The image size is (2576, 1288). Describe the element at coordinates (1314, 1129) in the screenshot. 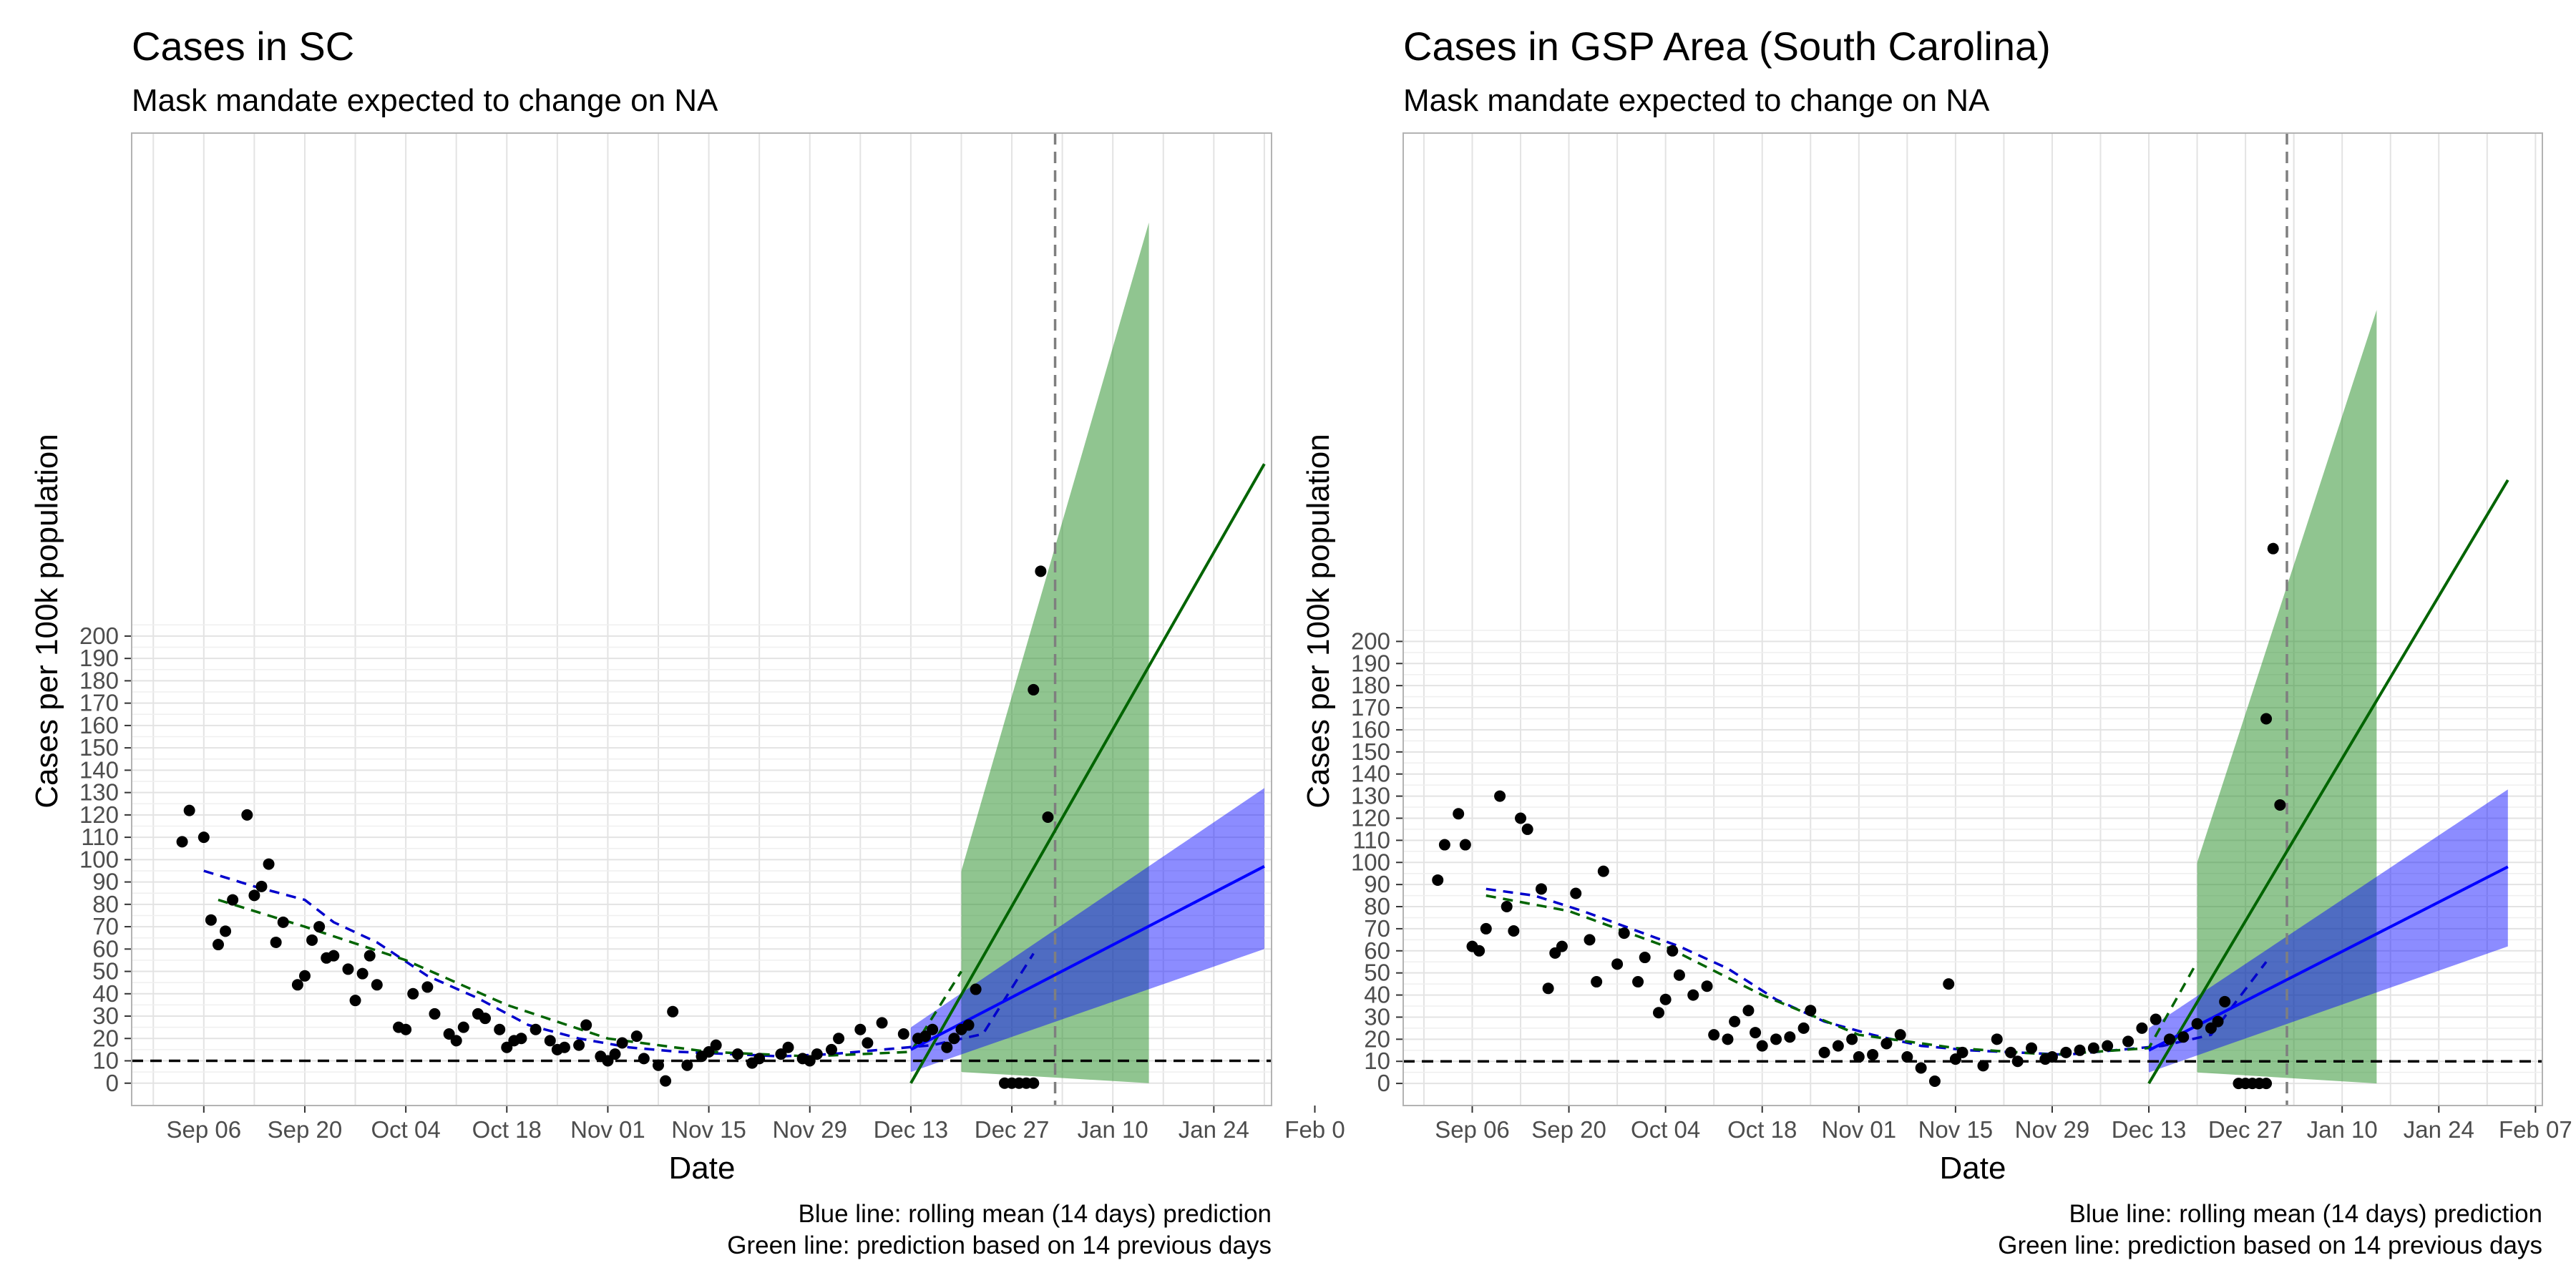

I see `x-tick-label: Feb 0` at that location.